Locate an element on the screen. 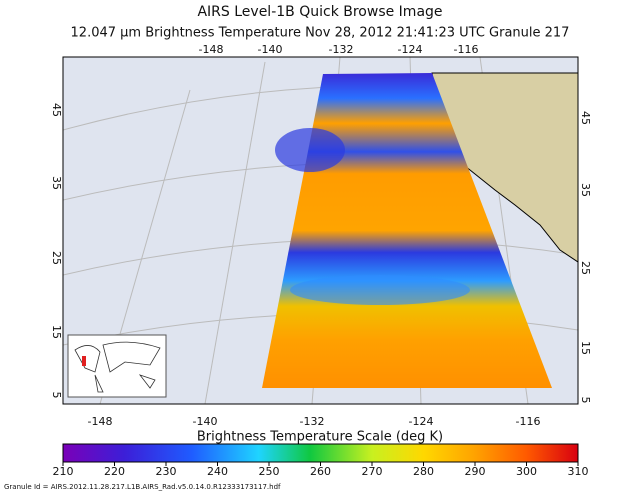  colorbar-tick-label: 270 is located at coordinates (372, 471).